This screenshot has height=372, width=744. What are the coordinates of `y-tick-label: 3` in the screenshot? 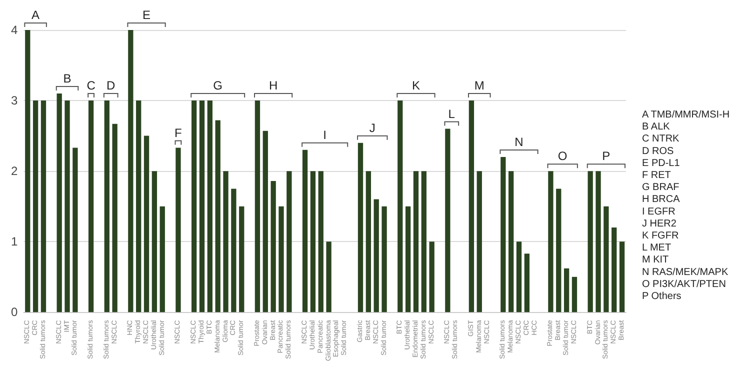 It's located at (14, 101).